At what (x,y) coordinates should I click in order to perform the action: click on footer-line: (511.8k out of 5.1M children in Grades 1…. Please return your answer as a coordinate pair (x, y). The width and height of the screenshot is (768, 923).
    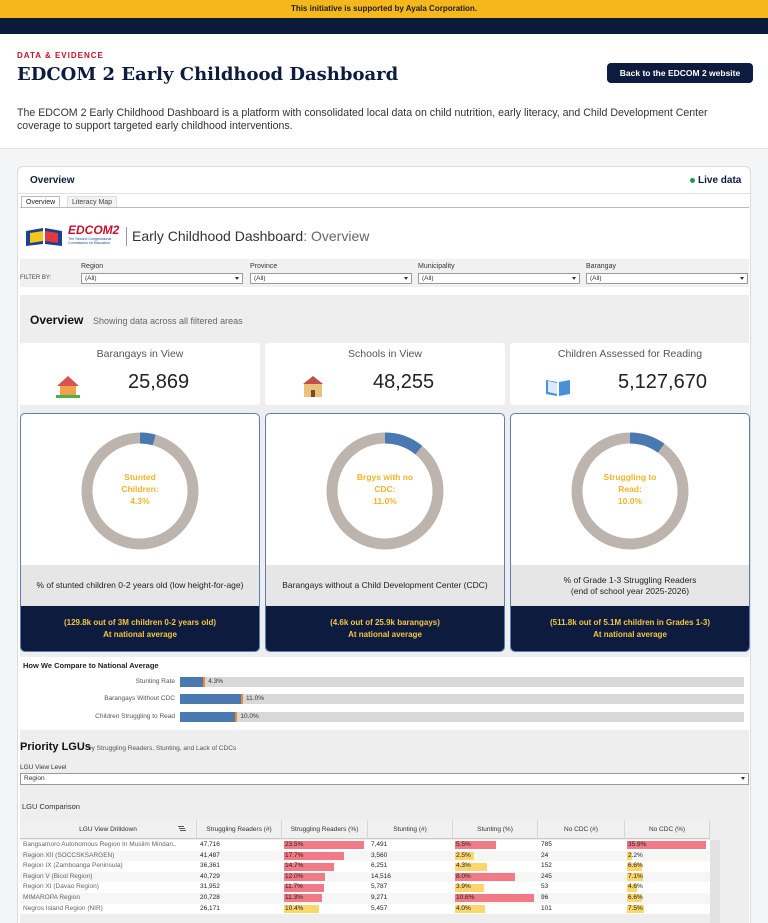
    Looking at the image, I should click on (630, 622).